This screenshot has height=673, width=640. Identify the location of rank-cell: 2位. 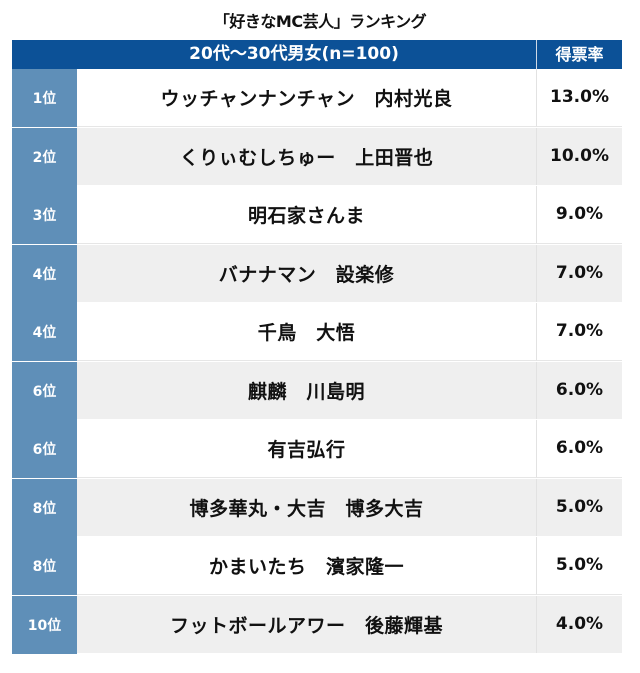
(44, 157).